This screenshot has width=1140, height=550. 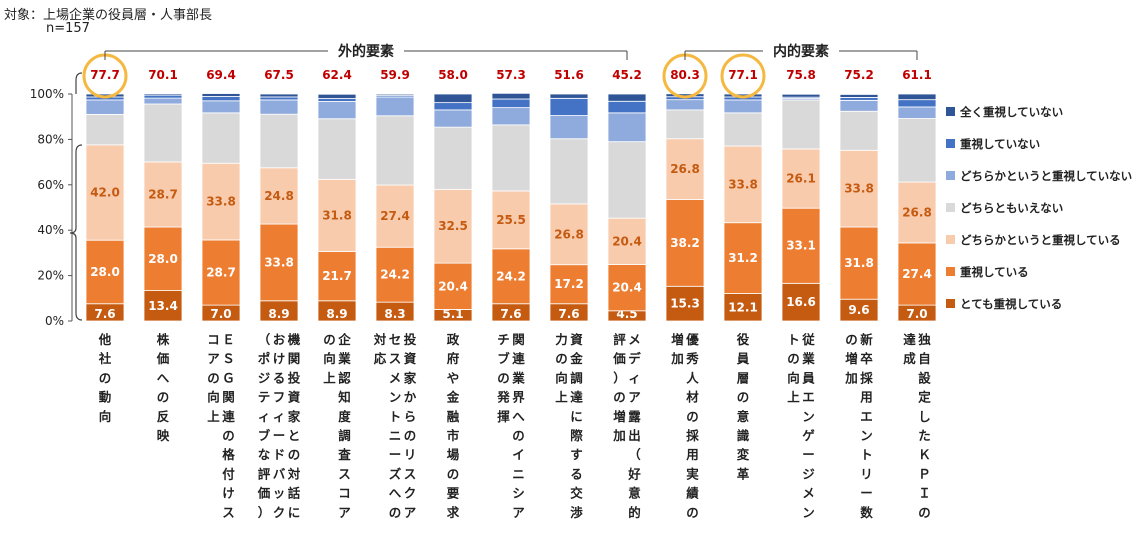 I want to click on category-label-char: イ, so click(x=518, y=454).